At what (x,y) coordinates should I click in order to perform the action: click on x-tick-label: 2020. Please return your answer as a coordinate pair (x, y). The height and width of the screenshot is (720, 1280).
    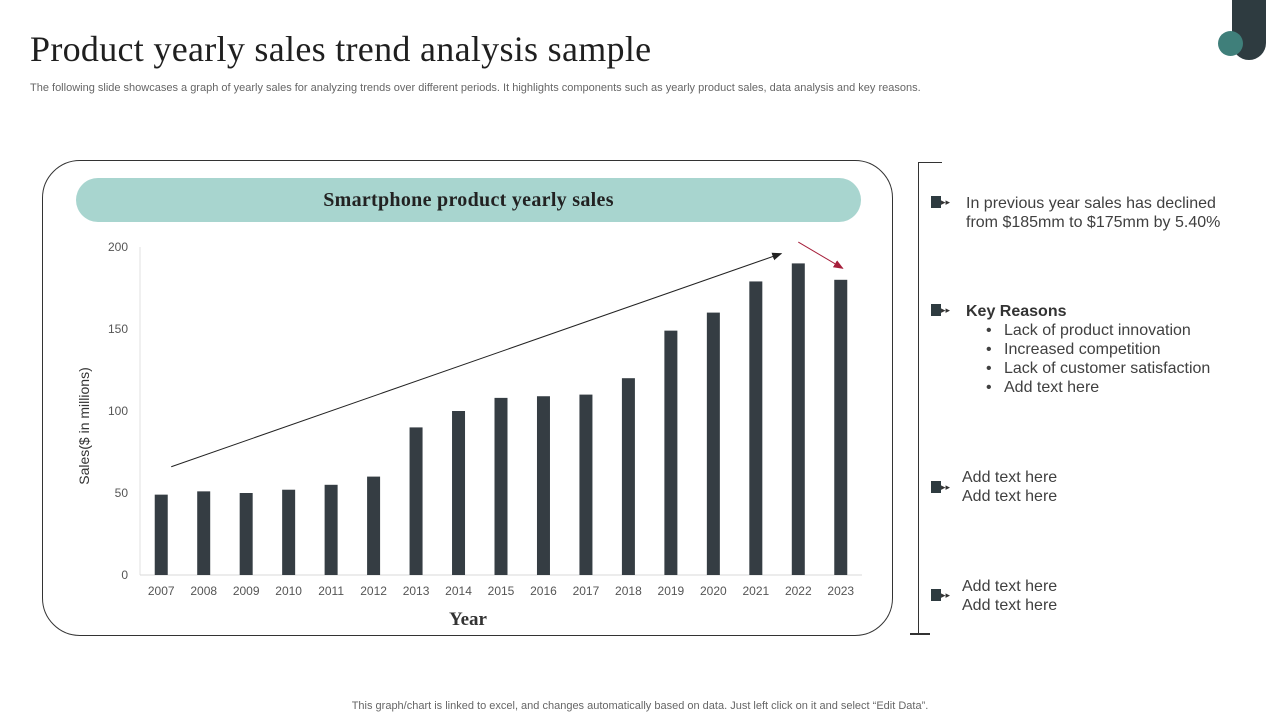
    Looking at the image, I should click on (713, 591).